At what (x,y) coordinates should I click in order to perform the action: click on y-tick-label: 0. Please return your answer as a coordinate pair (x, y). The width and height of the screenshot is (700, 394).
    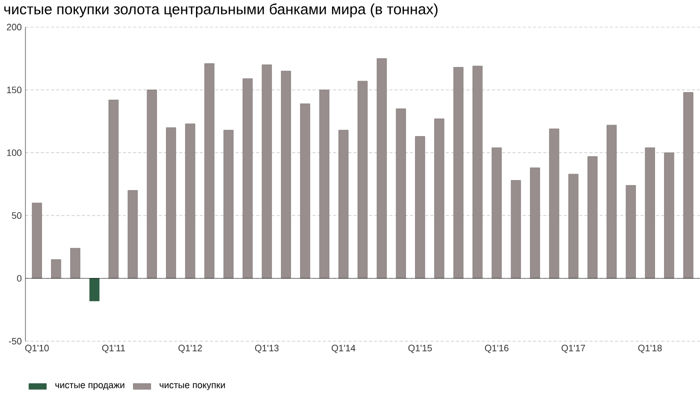
    Looking at the image, I should click on (19, 278).